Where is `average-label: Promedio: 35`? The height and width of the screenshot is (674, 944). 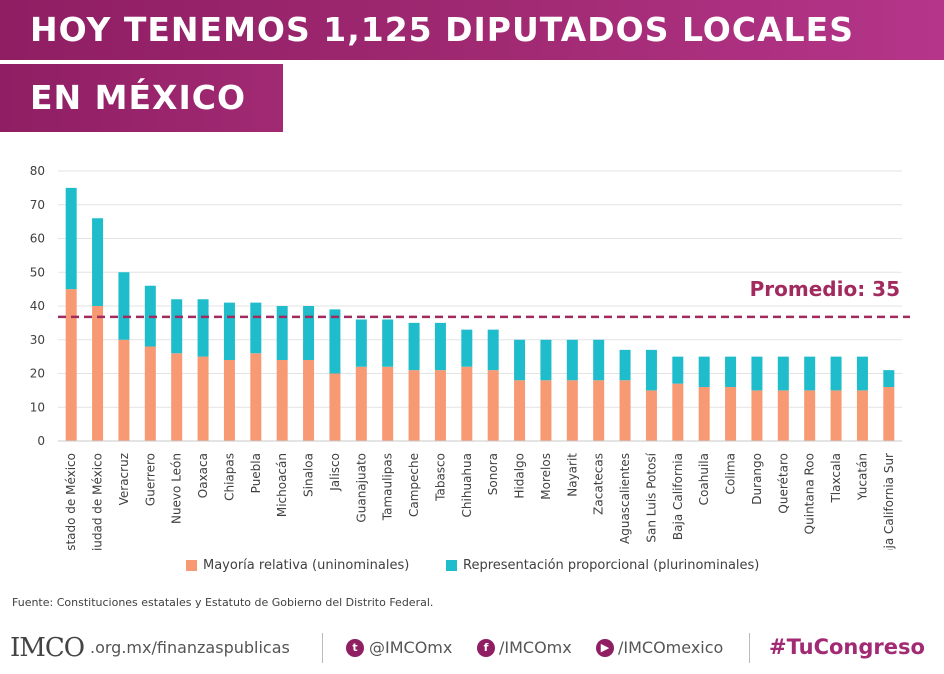
average-label: Promedio: 35 is located at coordinates (825, 289).